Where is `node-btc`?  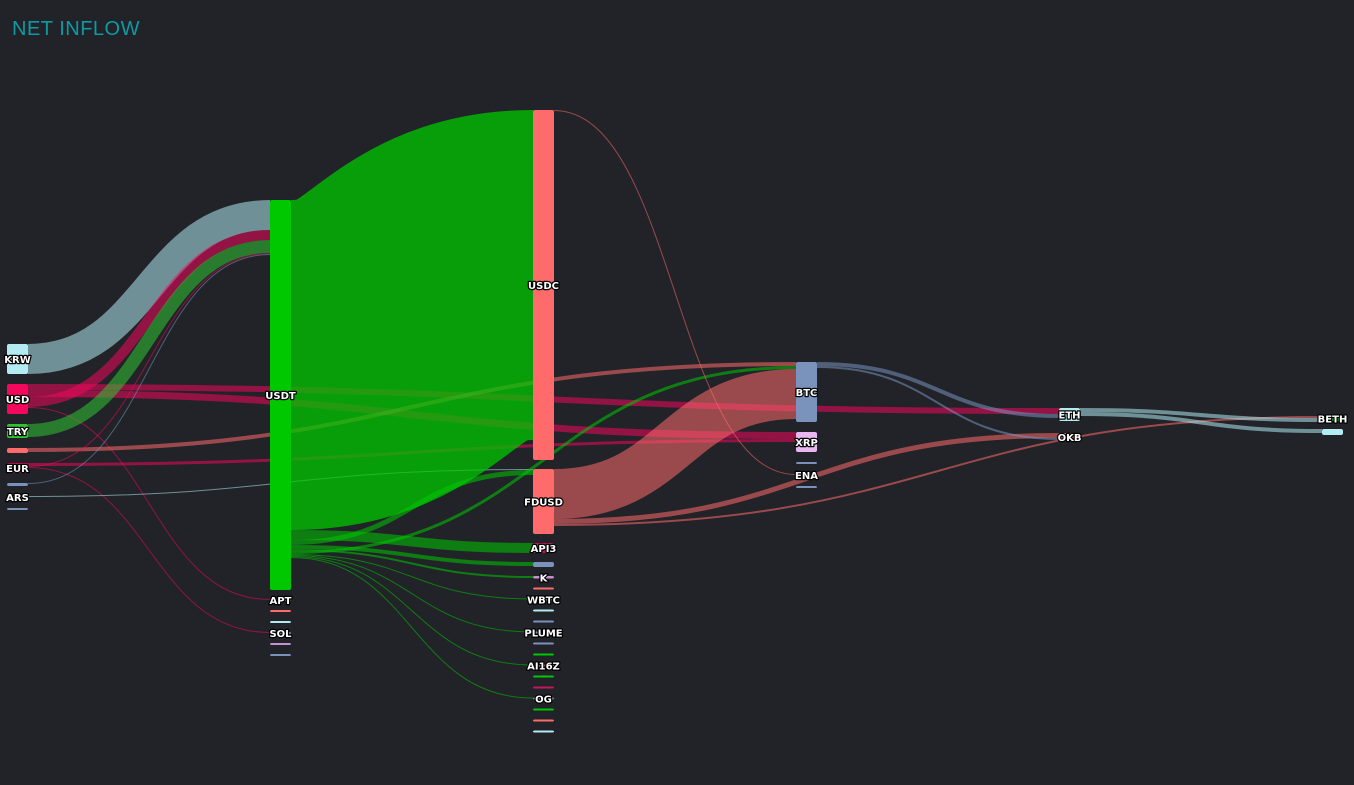 node-btc is located at coordinates (806, 392).